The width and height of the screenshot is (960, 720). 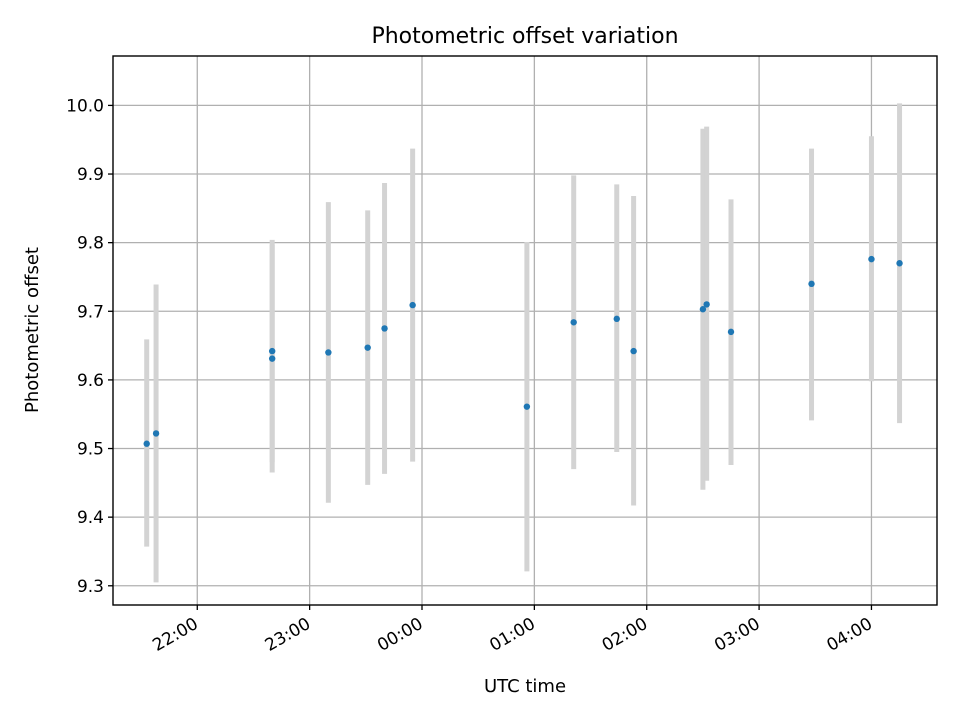 What do you see at coordinates (90, 587) in the screenshot?
I see `y-tick-label: 9.3` at bounding box center [90, 587].